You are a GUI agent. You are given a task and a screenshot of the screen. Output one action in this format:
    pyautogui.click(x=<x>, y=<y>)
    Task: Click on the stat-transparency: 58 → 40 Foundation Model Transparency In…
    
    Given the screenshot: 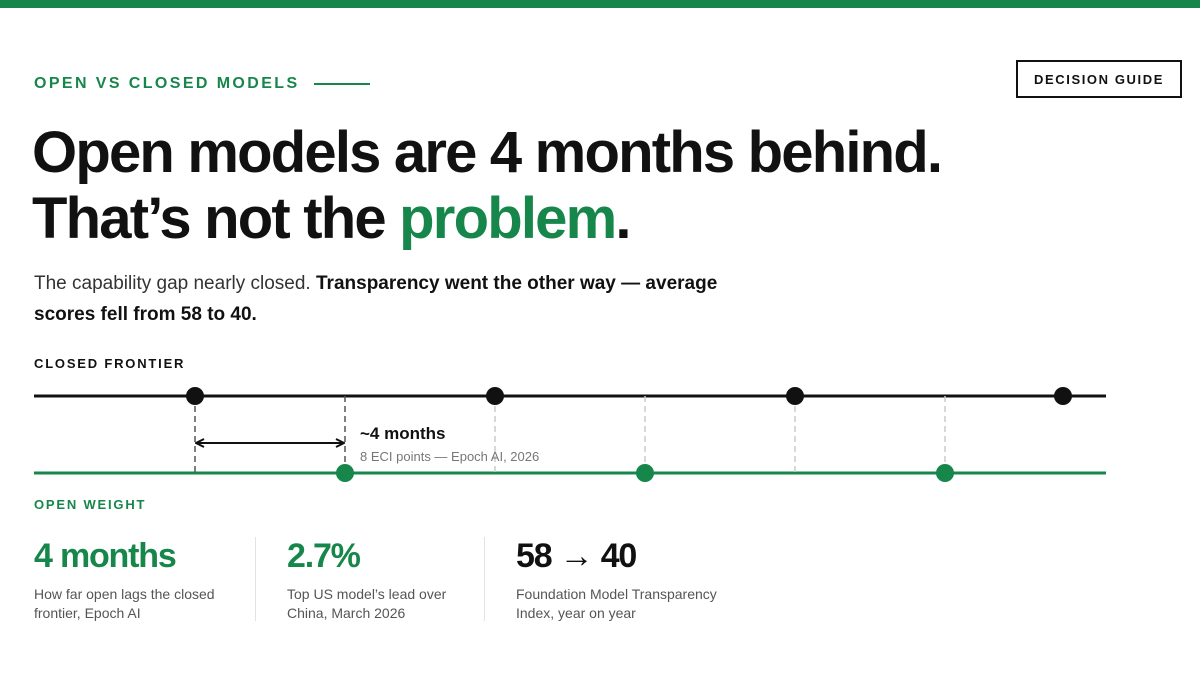 What is the action you would take?
    pyautogui.click(x=616, y=579)
    